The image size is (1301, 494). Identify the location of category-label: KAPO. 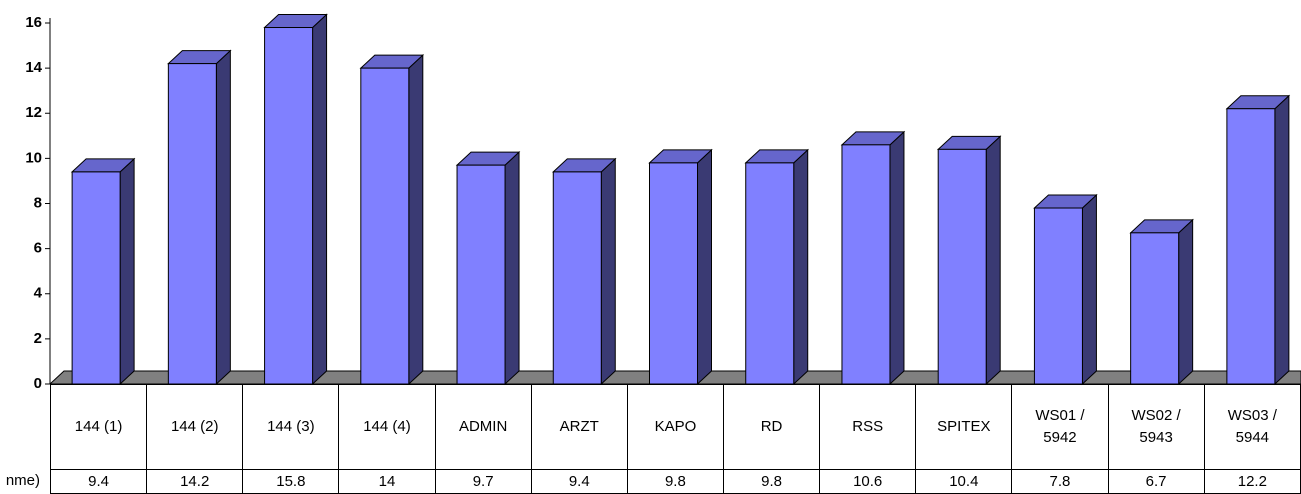
(675, 426).